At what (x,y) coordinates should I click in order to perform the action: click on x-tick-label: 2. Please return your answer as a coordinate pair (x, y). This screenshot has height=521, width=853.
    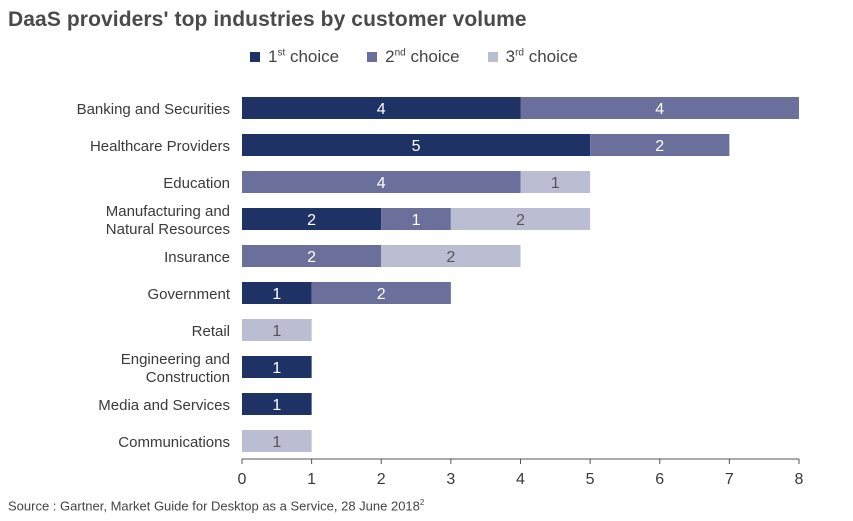
    Looking at the image, I should click on (381, 479).